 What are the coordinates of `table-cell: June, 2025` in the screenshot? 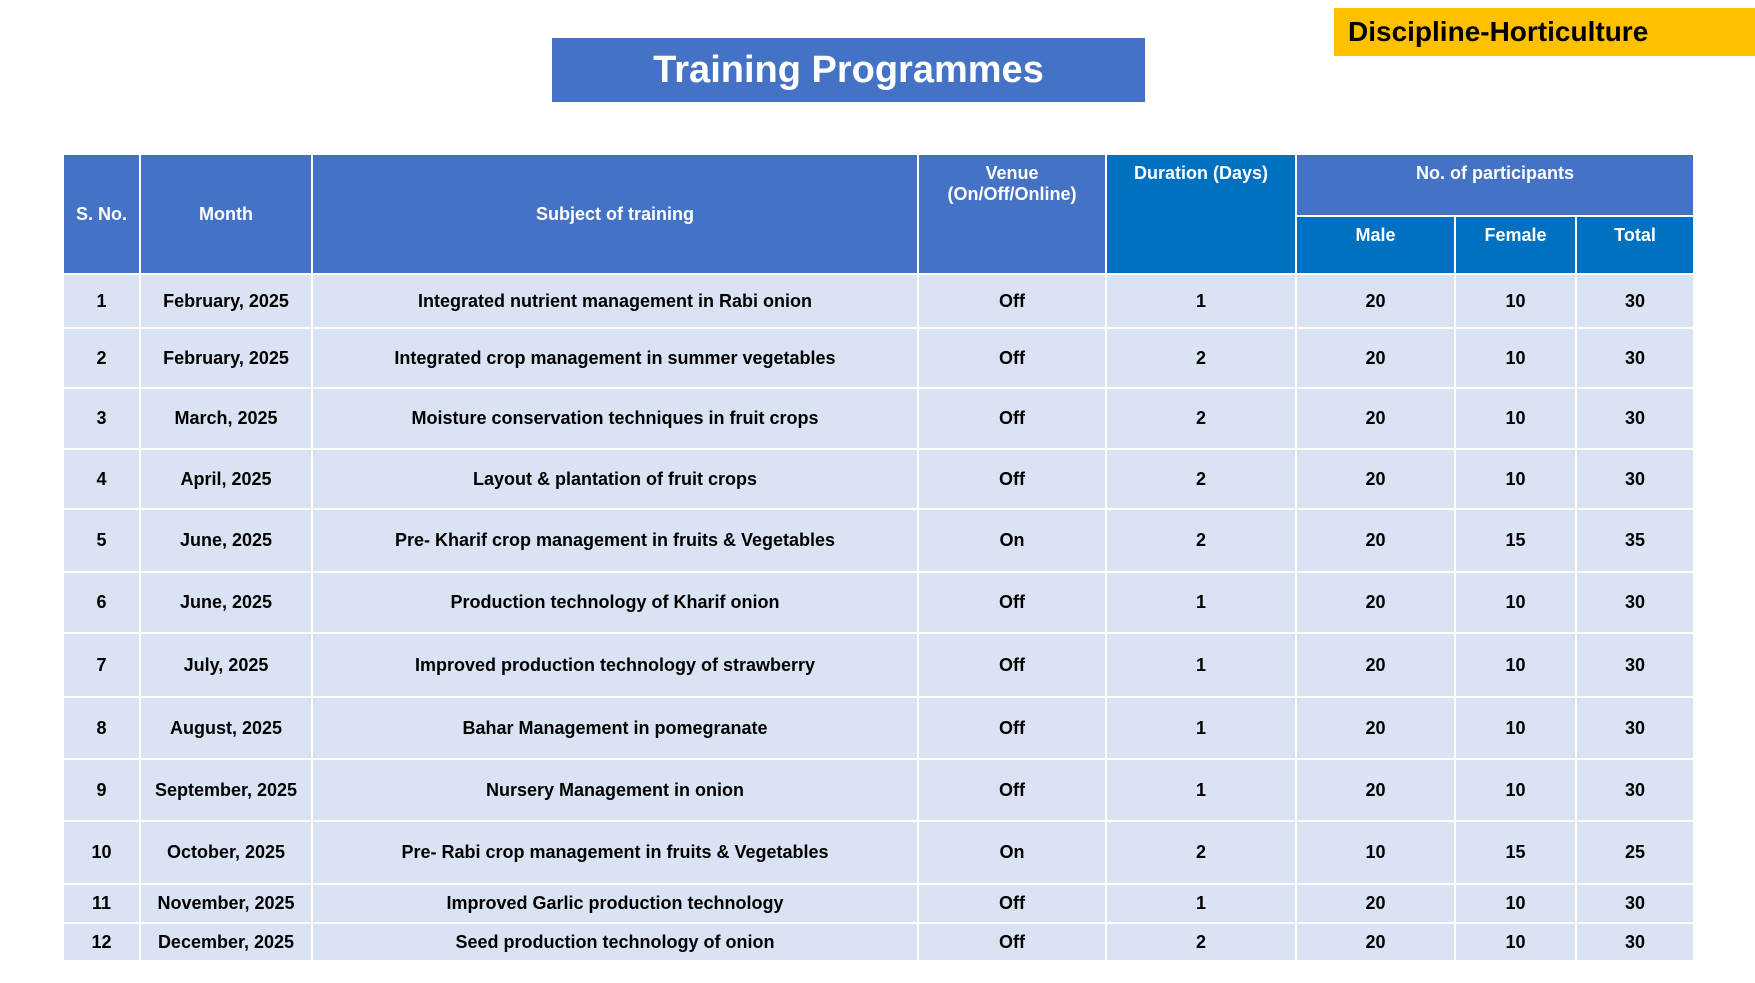 It's located at (226, 602).